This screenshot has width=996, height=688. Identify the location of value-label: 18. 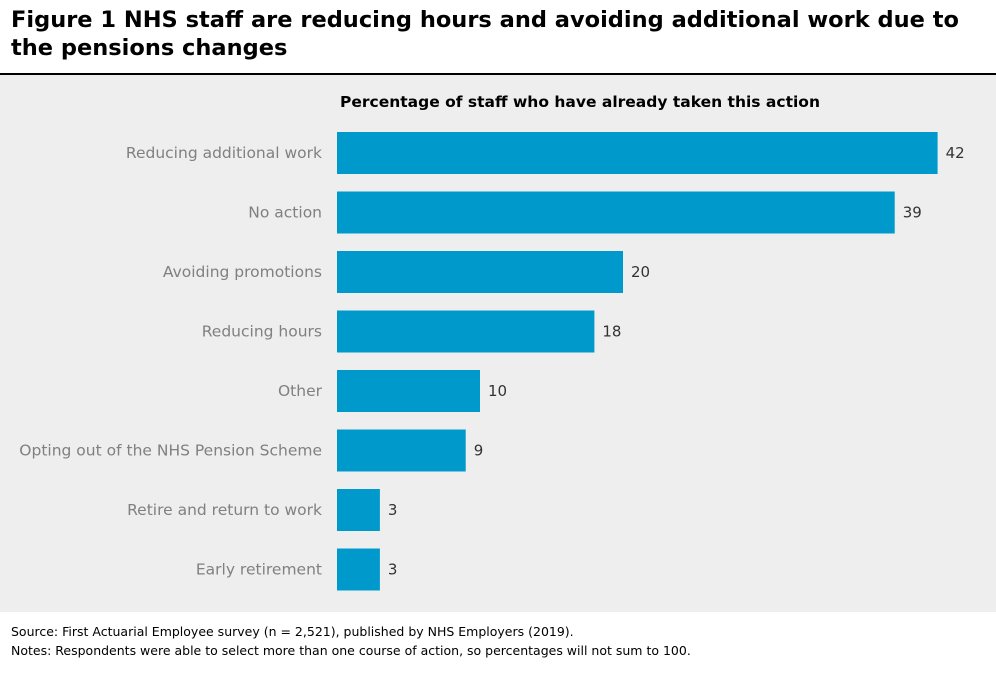
(611, 332).